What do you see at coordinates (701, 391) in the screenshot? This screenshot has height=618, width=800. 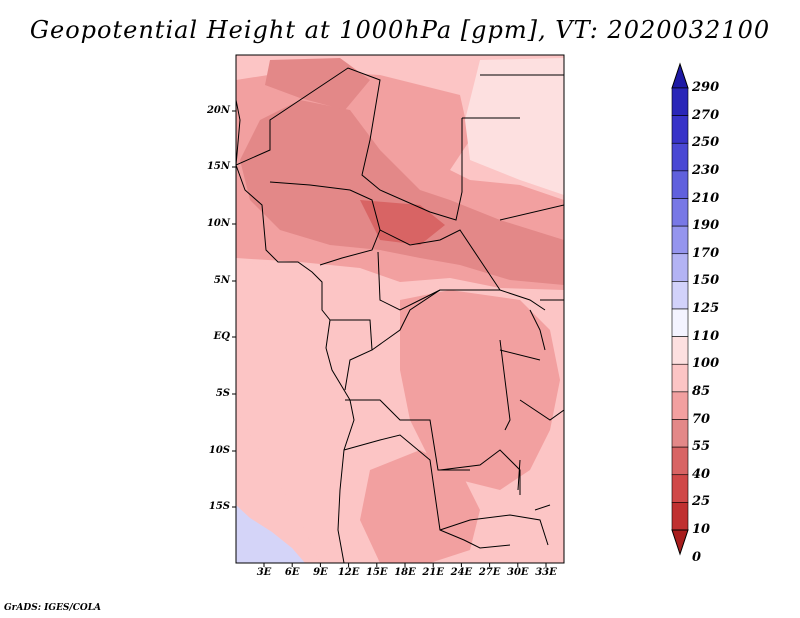 I see `colorbar-label: 85` at bounding box center [701, 391].